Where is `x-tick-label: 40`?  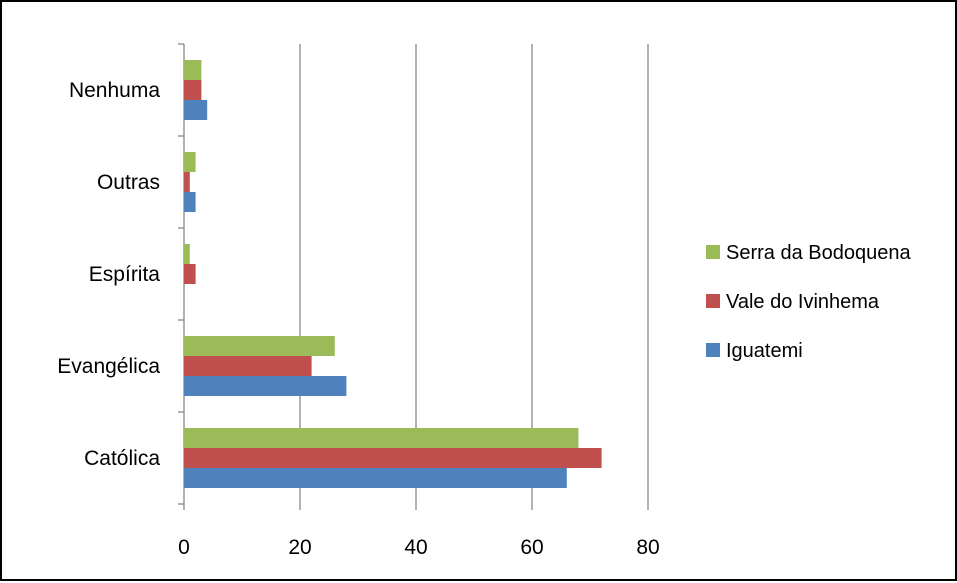 x-tick-label: 40 is located at coordinates (415, 547).